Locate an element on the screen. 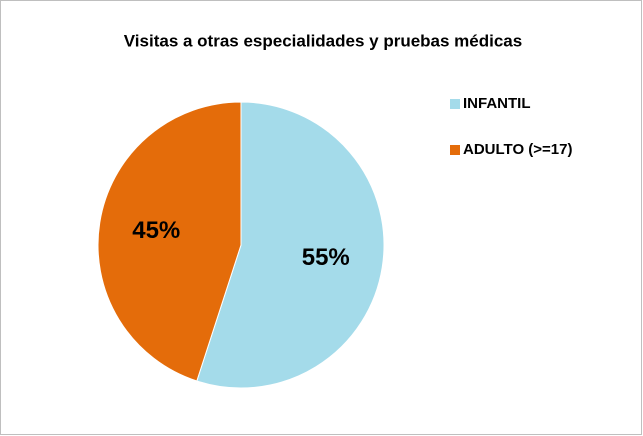 The width and height of the screenshot is (643, 436). value-label: 45% is located at coordinates (156, 230).